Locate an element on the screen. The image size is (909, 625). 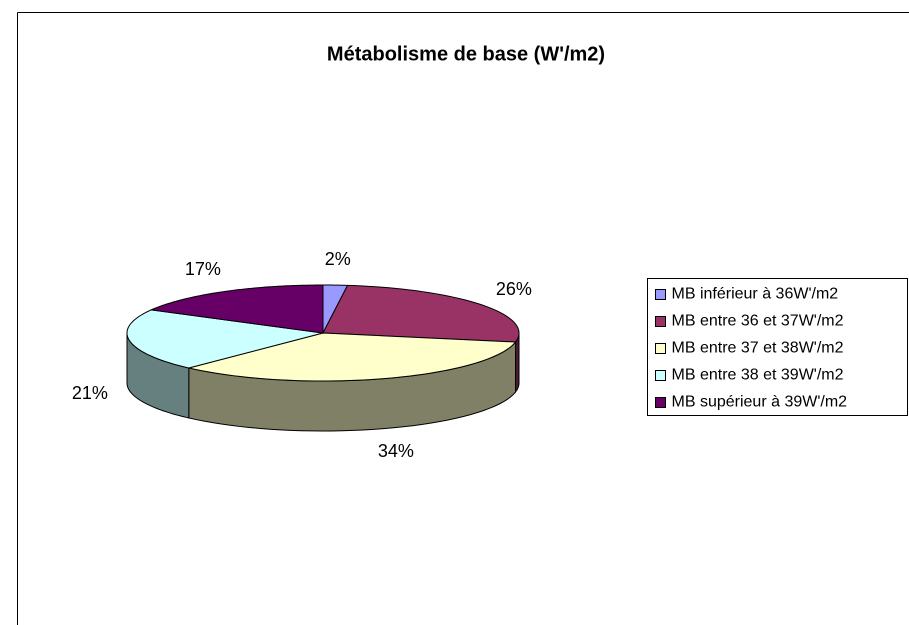
legend-label: MB entre 37 et 38W'/m2 is located at coordinates (758, 348).